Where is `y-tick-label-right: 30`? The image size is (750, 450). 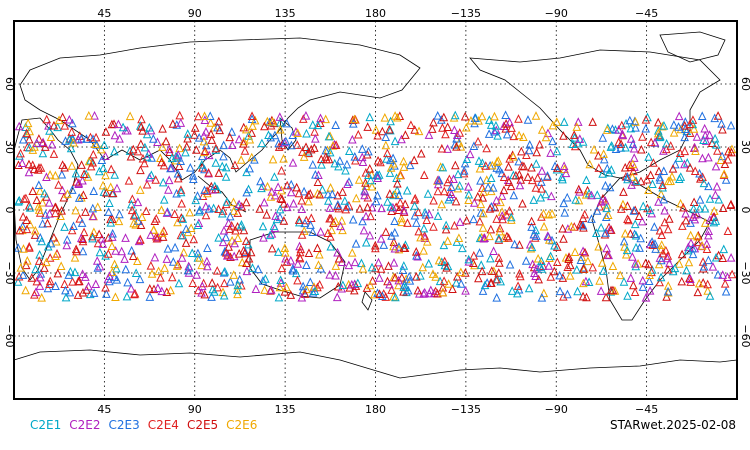 y-tick-label-right: 30 is located at coordinates (744, 147).